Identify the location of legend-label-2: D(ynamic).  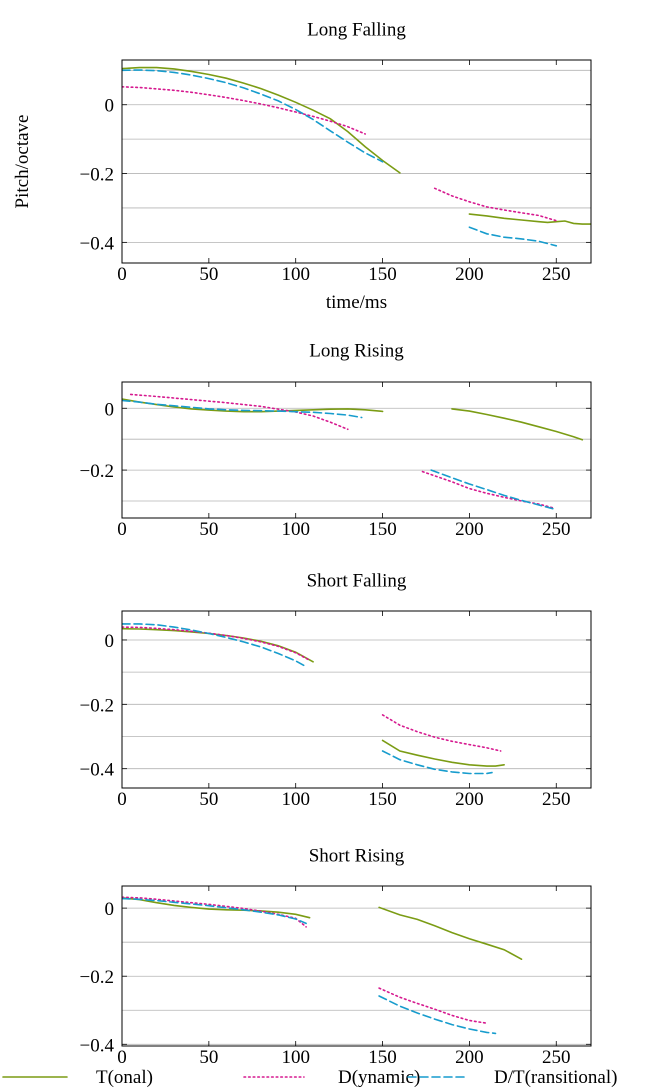
(379, 1077).